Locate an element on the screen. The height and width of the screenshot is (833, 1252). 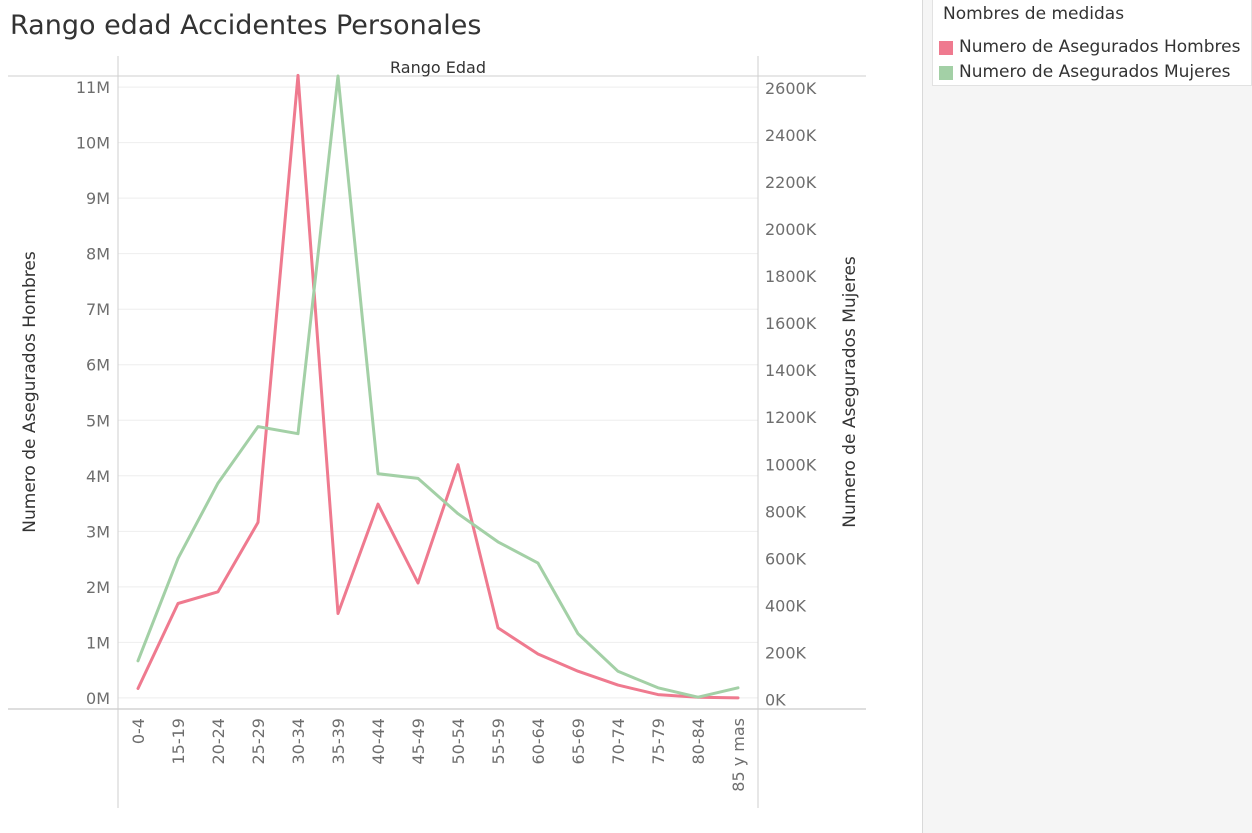
x-tick-label: 20-24 is located at coordinates (218, 741).